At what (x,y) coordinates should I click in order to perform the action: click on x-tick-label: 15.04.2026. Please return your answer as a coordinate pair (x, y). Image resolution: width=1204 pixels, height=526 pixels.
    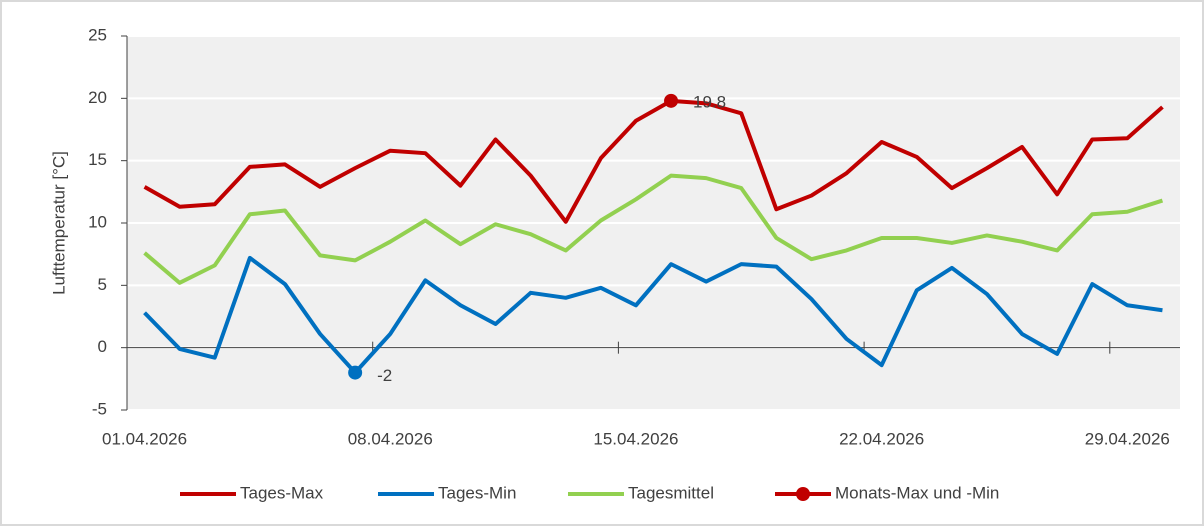
    Looking at the image, I should click on (635, 438).